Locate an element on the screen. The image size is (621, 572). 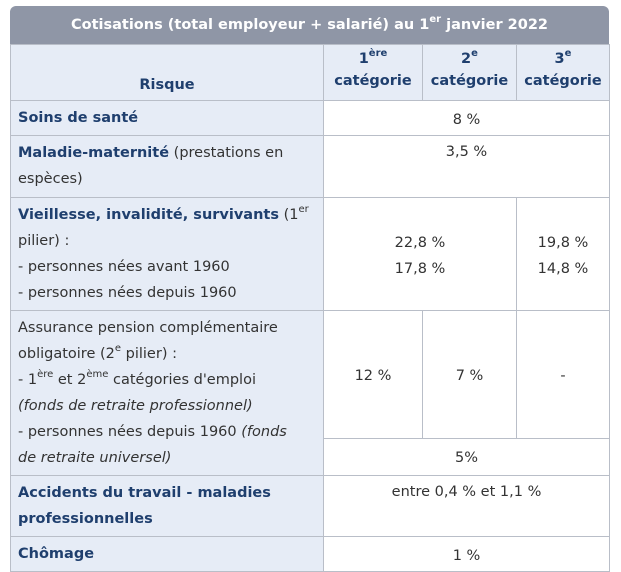
compl-line5a: - personnes nées depuis 1960 is located at coordinates (130, 432).